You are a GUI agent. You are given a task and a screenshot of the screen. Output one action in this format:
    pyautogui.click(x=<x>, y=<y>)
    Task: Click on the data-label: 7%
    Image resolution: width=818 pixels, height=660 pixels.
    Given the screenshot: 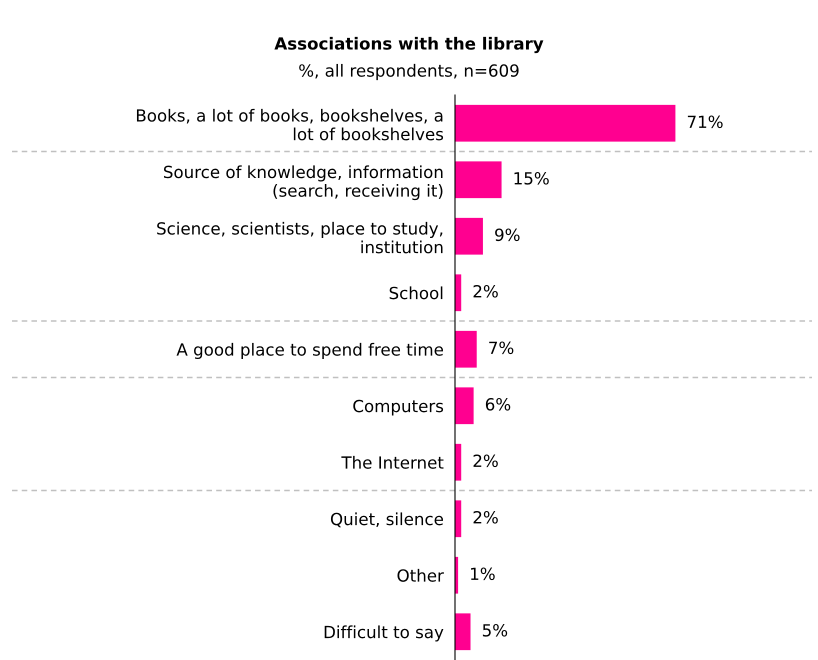 What is the action you would take?
    pyautogui.click(x=501, y=347)
    